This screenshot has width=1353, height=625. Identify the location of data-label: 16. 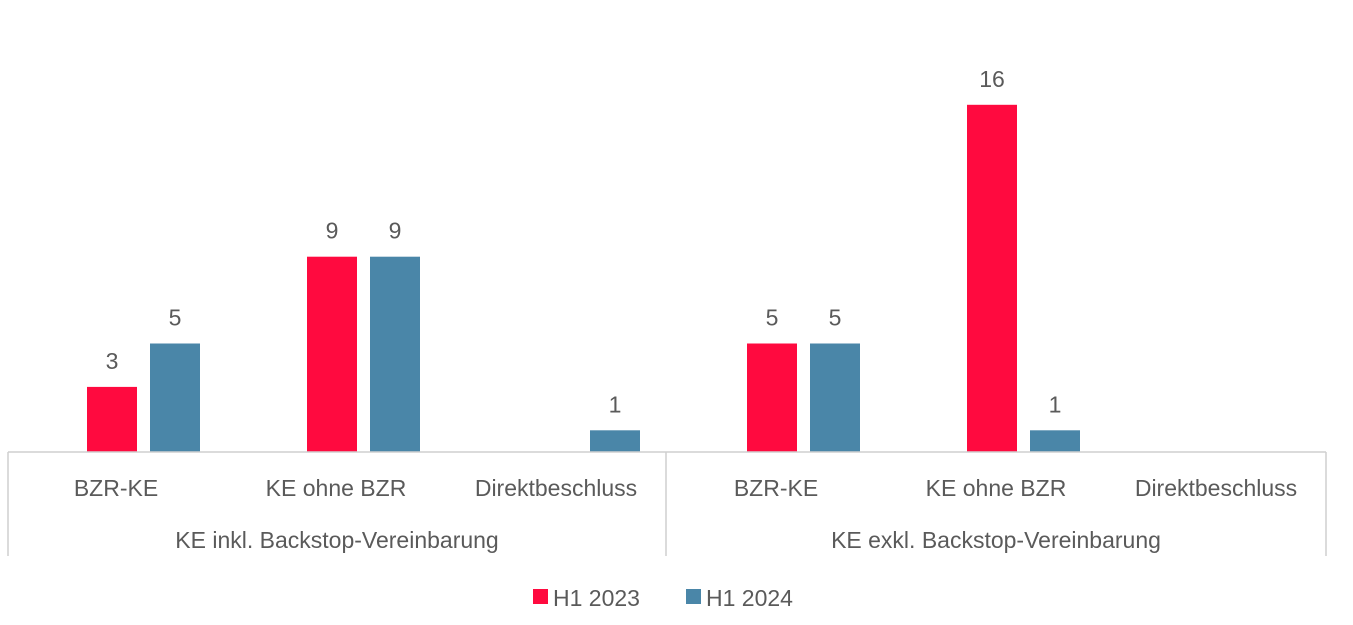
(992, 79).